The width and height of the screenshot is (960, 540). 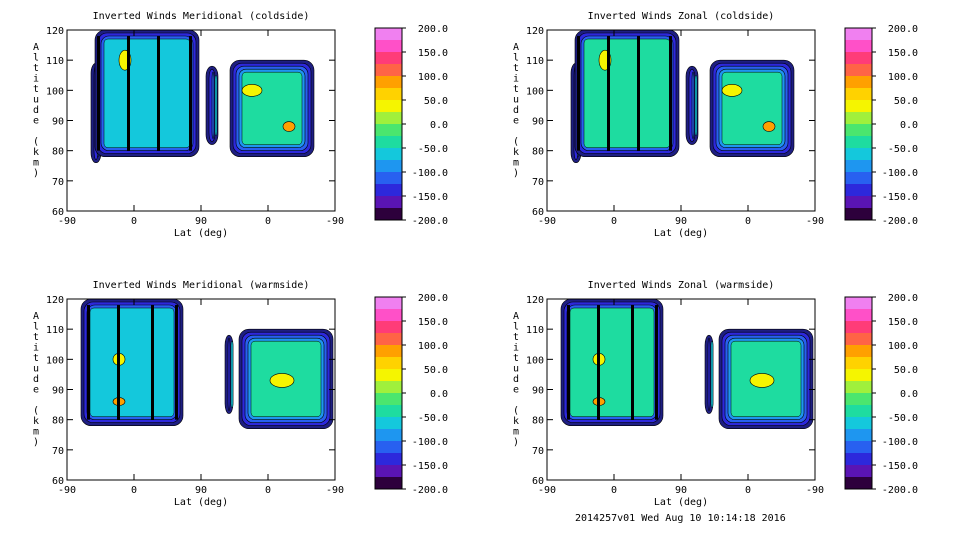 I want to click on colorbar-label: -150.0, so click(x=430, y=466).